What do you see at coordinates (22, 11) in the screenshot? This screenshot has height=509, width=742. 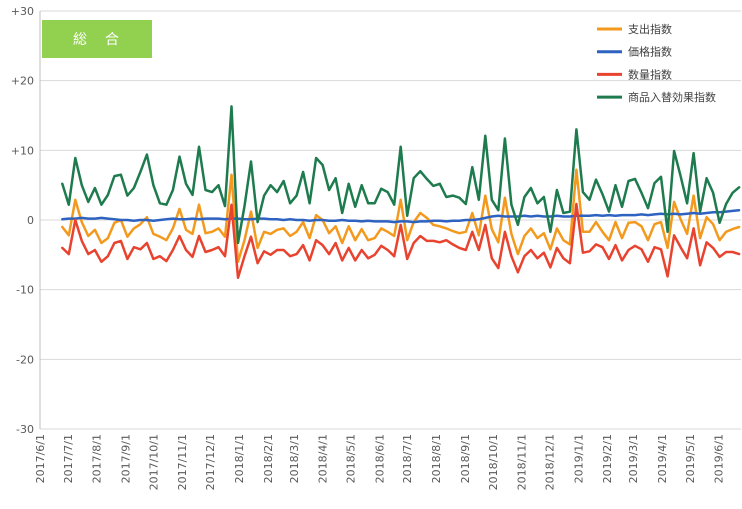 I see `y-tick-label: +30` at bounding box center [22, 11].